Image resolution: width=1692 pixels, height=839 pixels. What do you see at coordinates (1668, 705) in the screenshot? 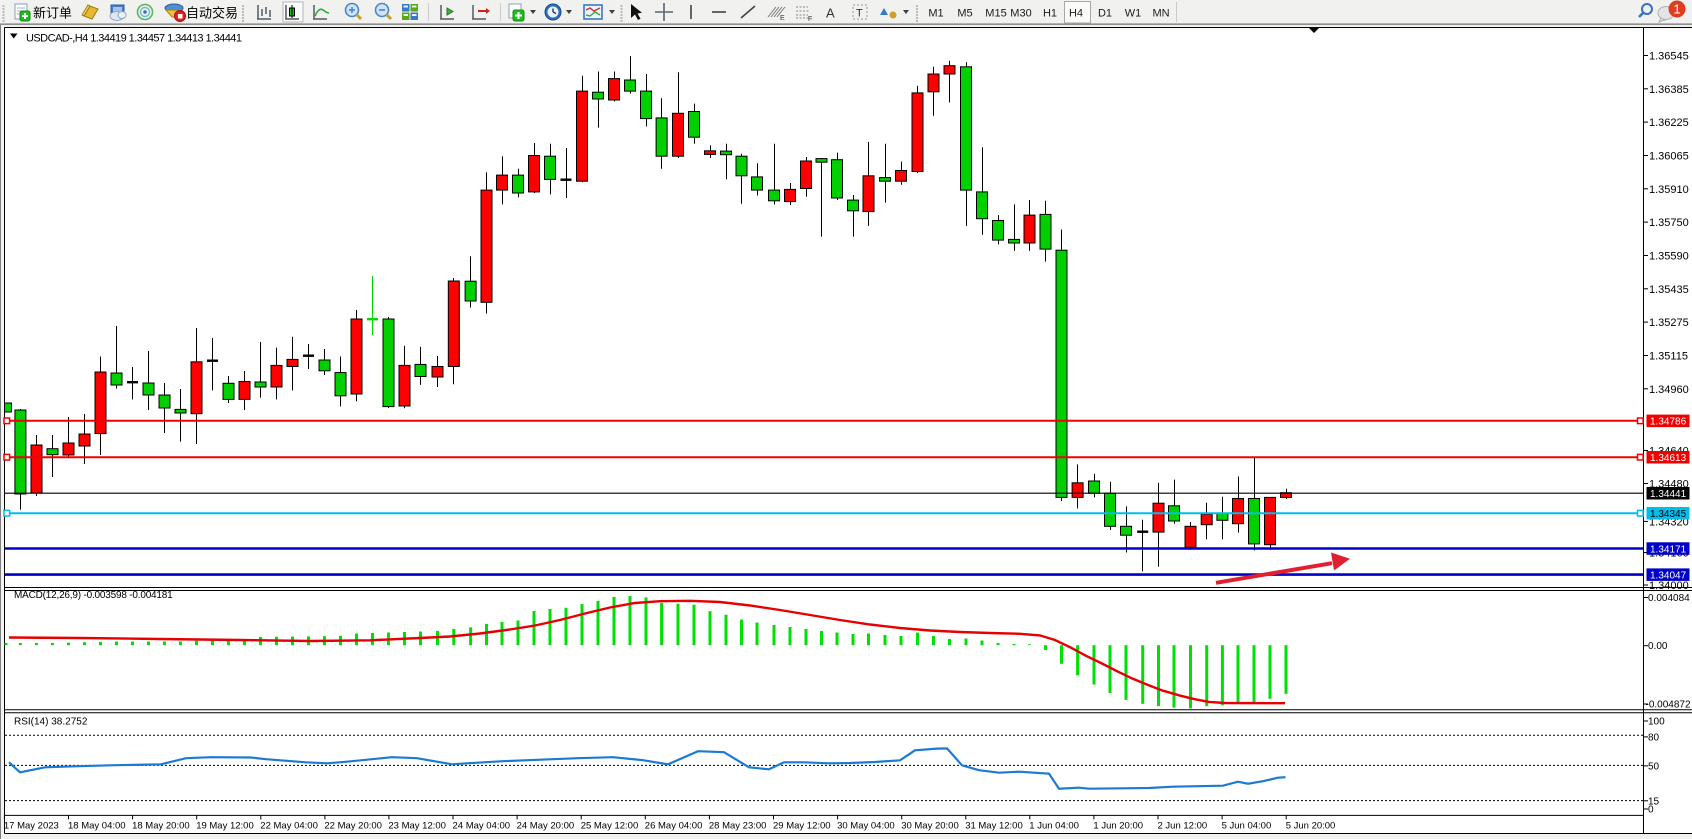
I see `svg-text: -0.004872` at bounding box center [1668, 705].